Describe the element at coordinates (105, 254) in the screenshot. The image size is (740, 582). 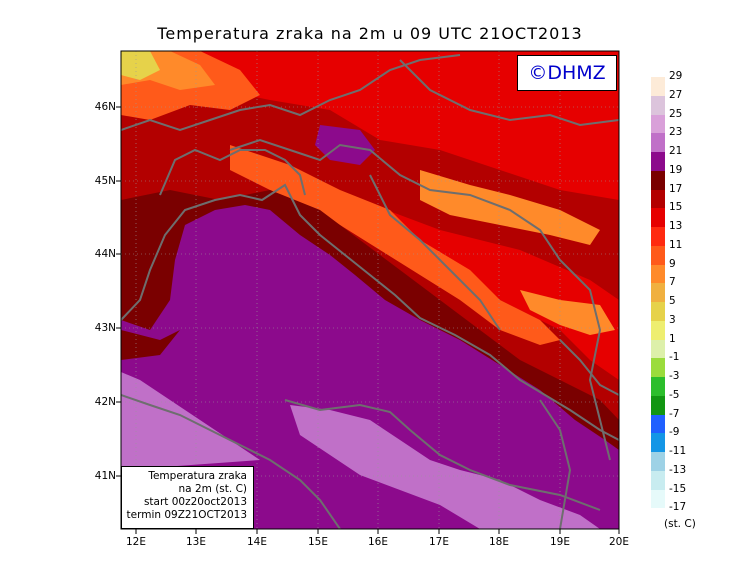
I see `lat-label: 44N` at that location.